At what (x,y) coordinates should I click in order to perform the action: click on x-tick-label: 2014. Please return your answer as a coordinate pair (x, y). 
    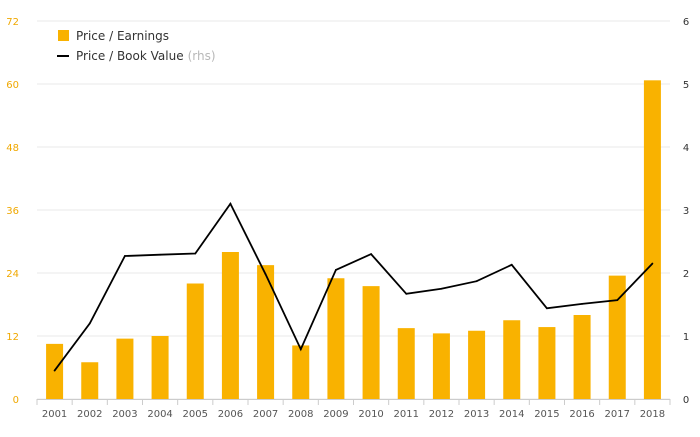
    Looking at the image, I should click on (511, 414).